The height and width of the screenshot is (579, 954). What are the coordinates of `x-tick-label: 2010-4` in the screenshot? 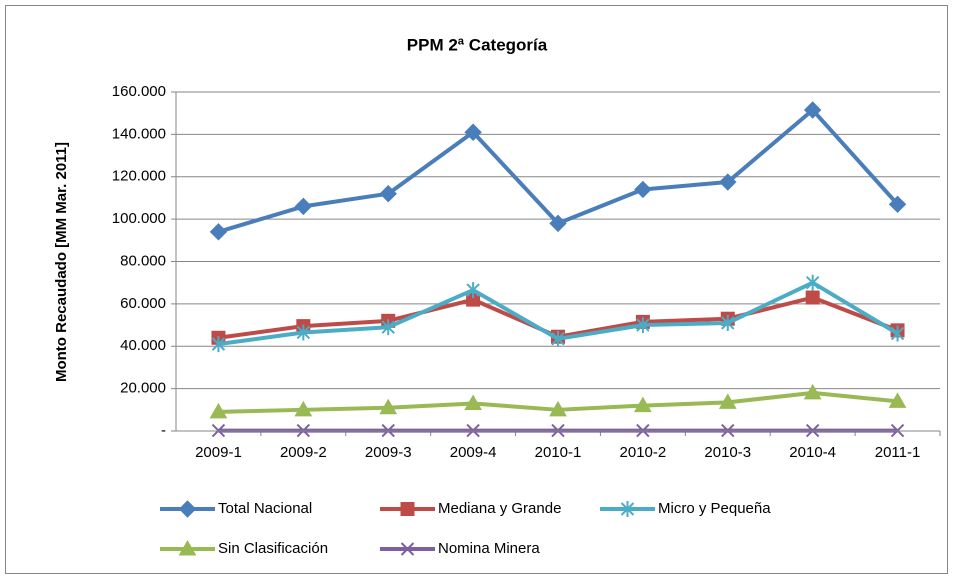 It's located at (812, 452).